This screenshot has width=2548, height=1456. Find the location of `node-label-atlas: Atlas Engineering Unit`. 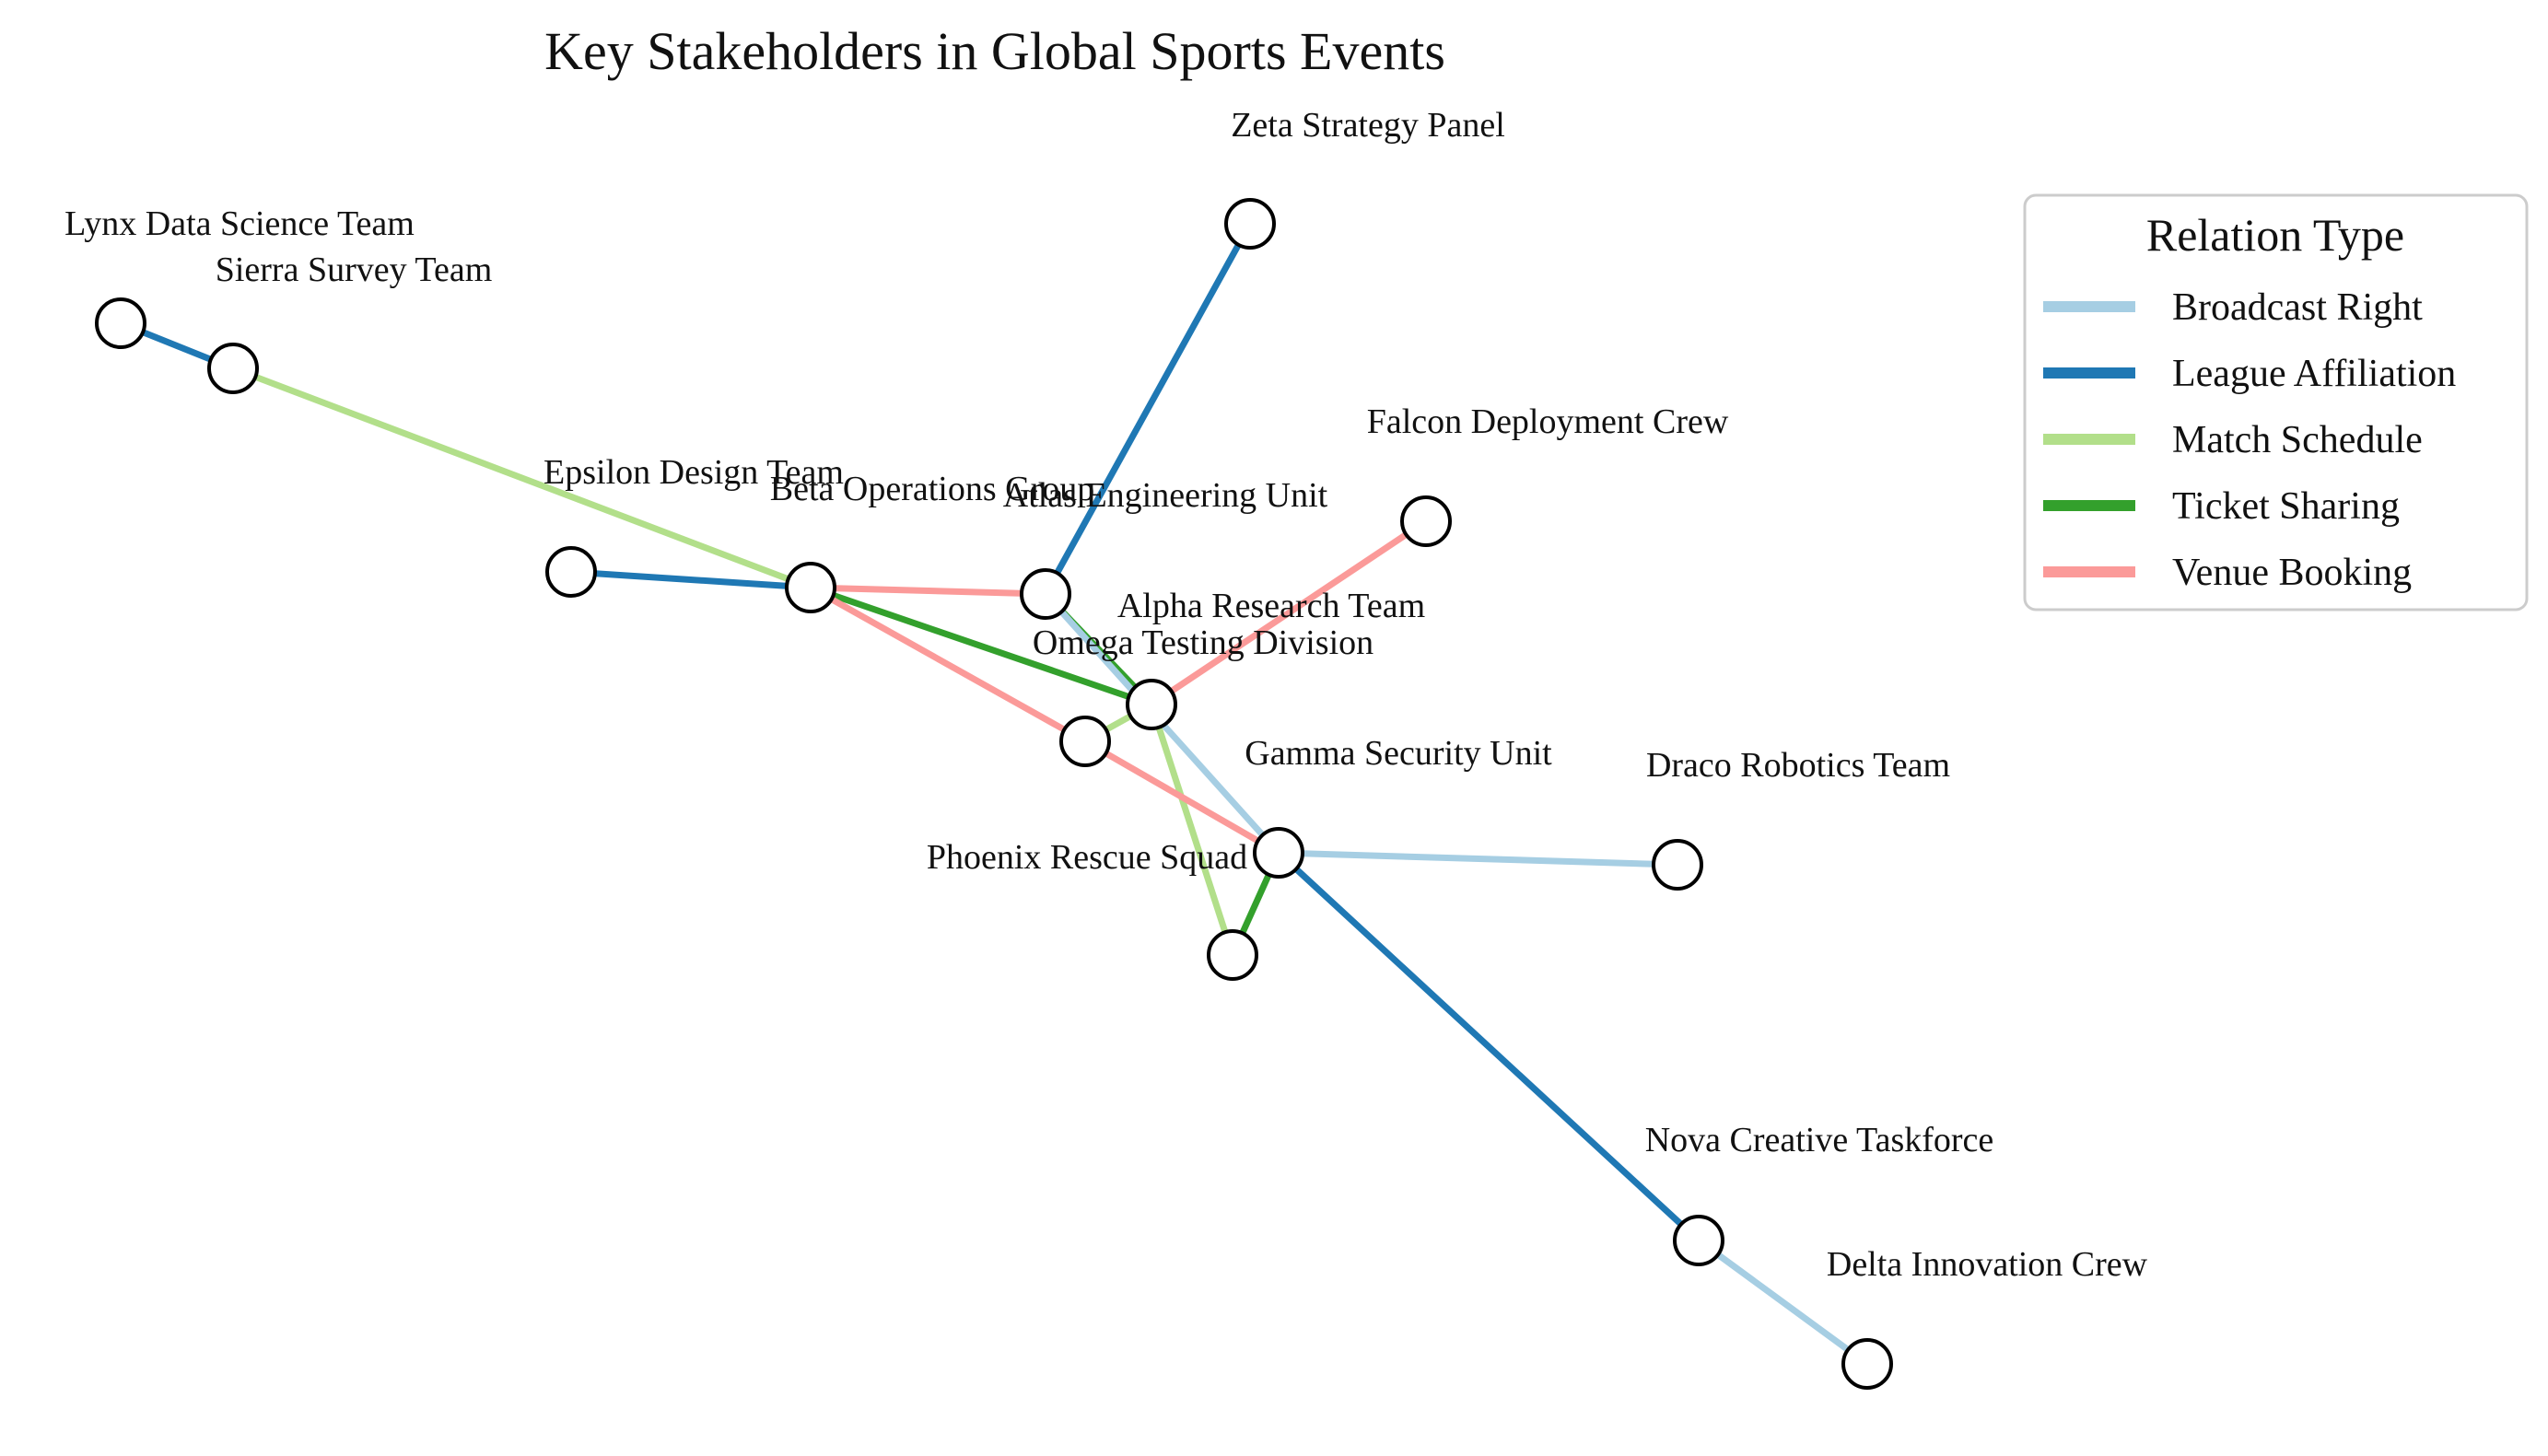

node-label-atlas: Atlas Engineering Unit is located at coordinates (1165, 495).